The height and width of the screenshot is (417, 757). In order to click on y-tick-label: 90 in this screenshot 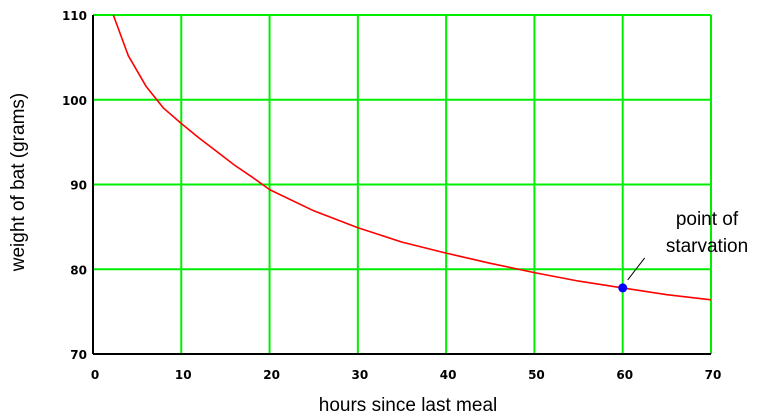, I will do `click(78, 186)`.